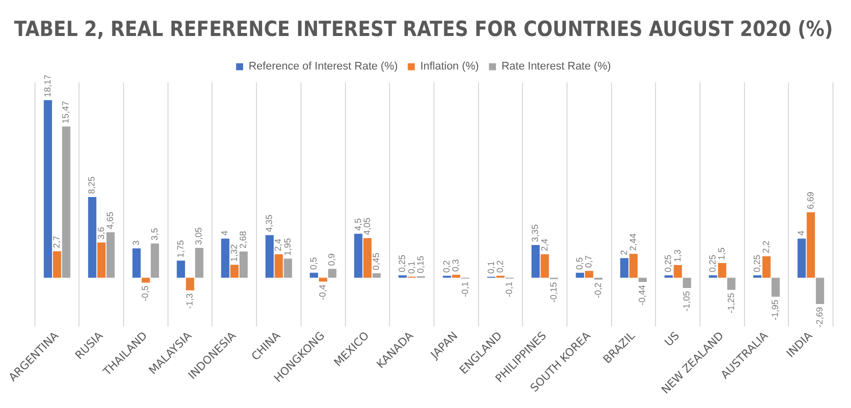 This screenshot has width=851, height=408. What do you see at coordinates (553, 292) in the screenshot?
I see `data-label: -0,15` at bounding box center [553, 292].